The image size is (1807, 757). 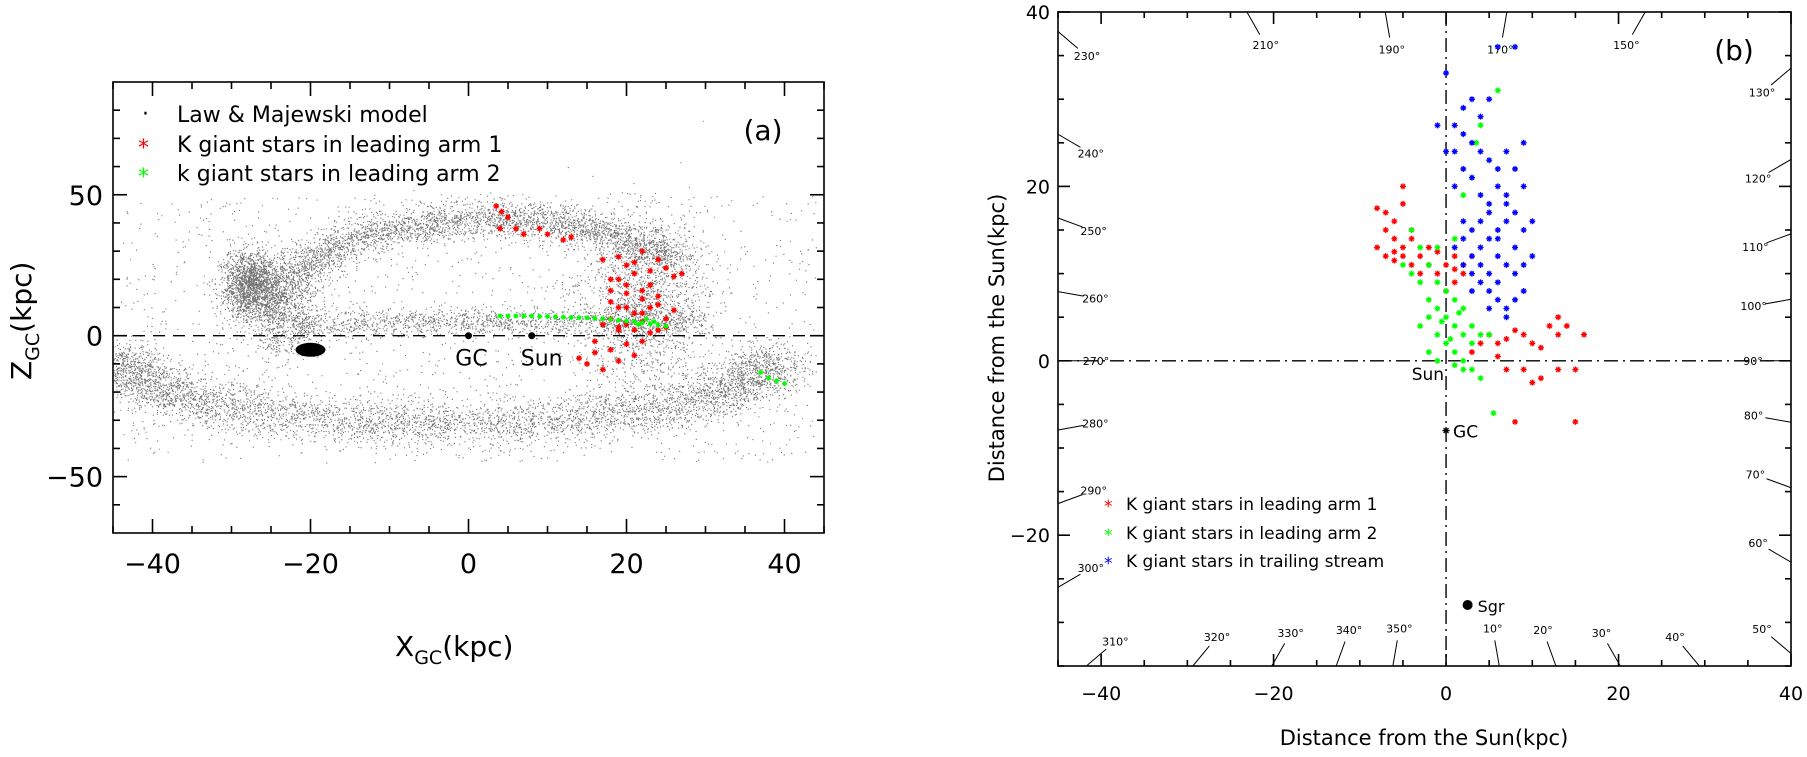 What do you see at coordinates (302, 115) in the screenshot?
I see `legend-a-label-0: Law & Majewski model` at bounding box center [302, 115].